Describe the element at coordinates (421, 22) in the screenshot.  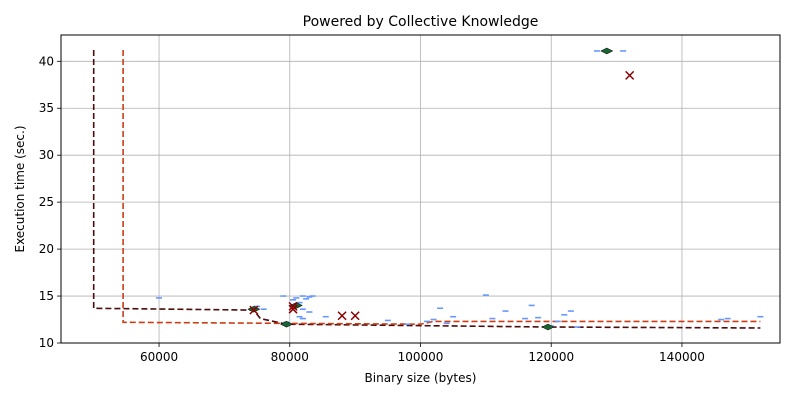
I see `chart-title: Powered by Collective Knowledge` at that location.